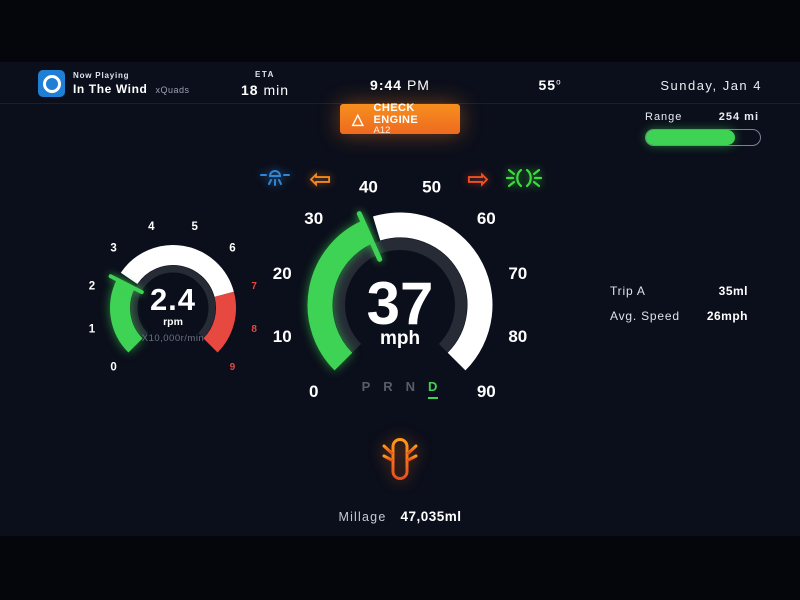 The height and width of the screenshot is (600, 800). Describe the element at coordinates (92, 286) in the screenshot. I see `svg-text: 2` at that location.